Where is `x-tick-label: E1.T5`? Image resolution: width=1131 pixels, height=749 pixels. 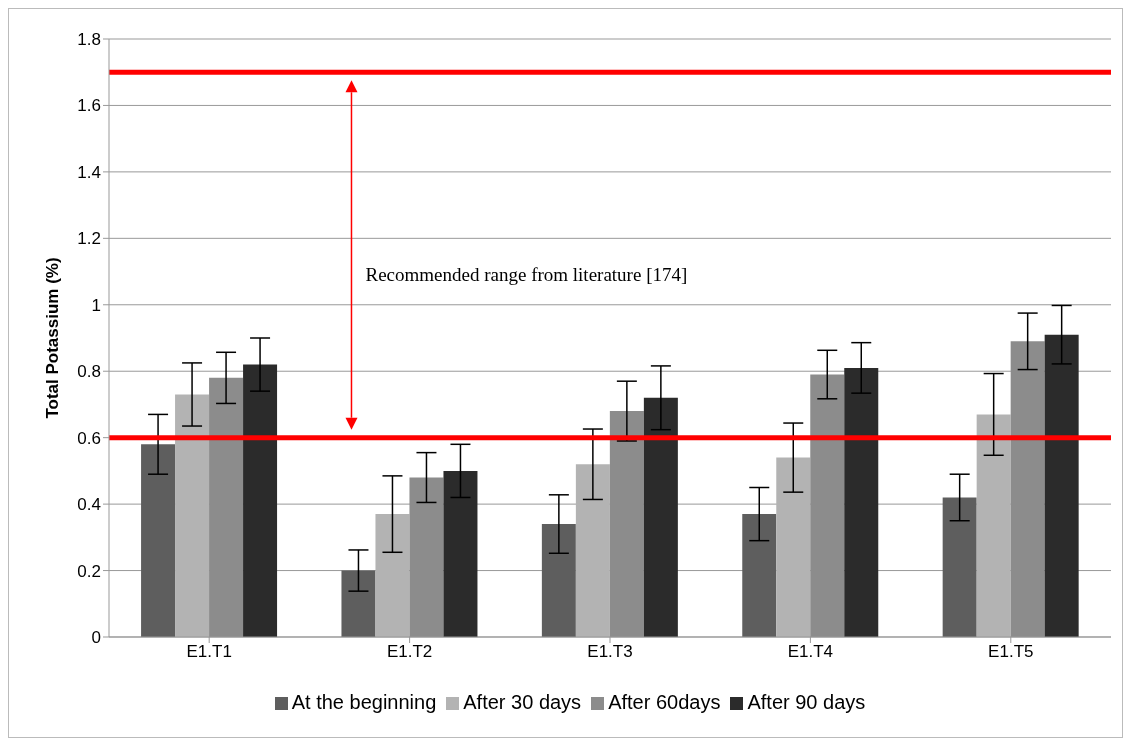
x-tick-label: E1.T5 is located at coordinates (1011, 652).